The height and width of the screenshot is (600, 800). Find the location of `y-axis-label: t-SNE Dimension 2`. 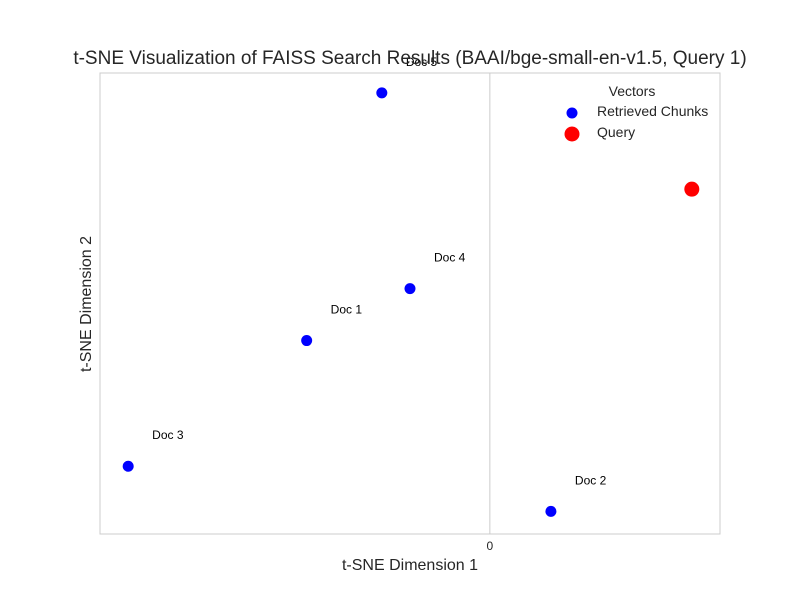

y-axis-label: t-SNE Dimension 2 is located at coordinates (86, 304).